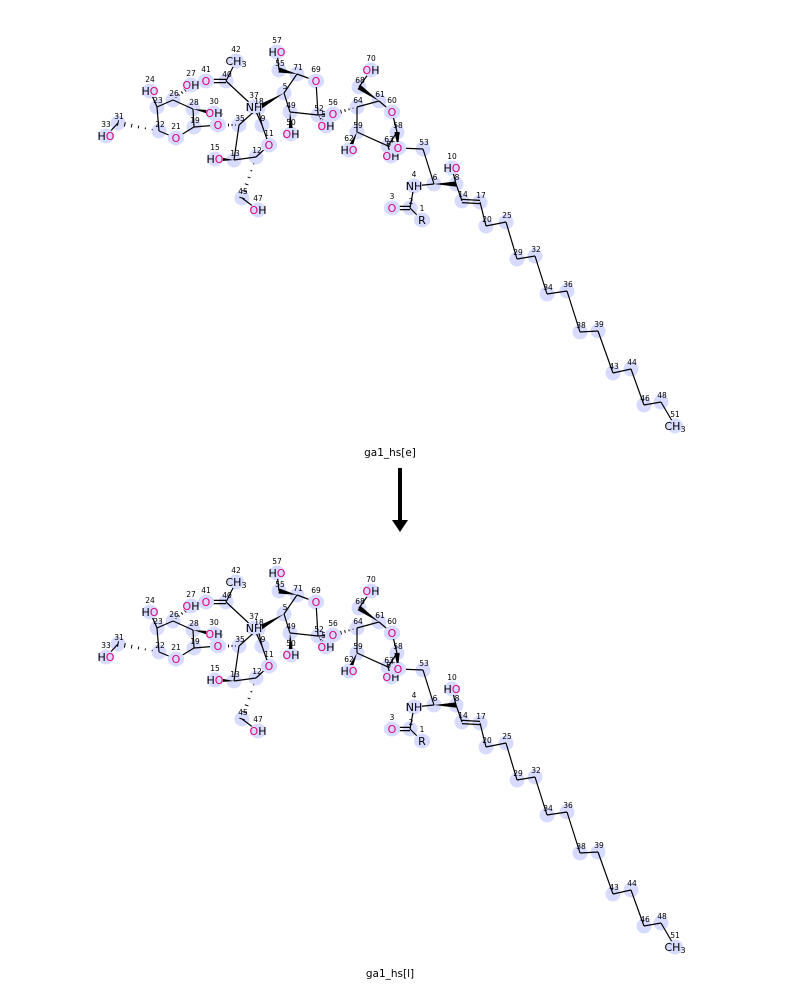 This screenshot has height=1000, width=800. What do you see at coordinates (259, 622) in the screenshot?
I see `atom-index-bottom-18: 18` at bounding box center [259, 622].